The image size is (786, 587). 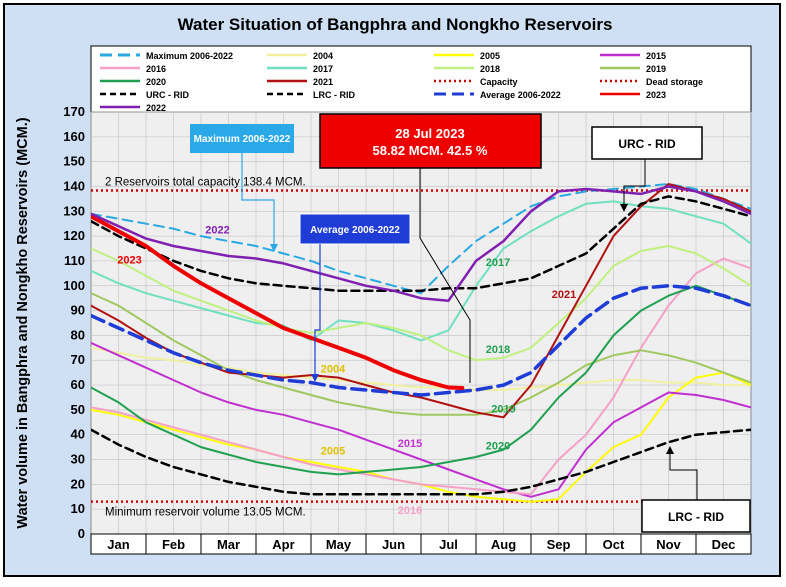 What do you see at coordinates (74, 185) in the screenshot?
I see `y-tick-label: 140` at bounding box center [74, 185].